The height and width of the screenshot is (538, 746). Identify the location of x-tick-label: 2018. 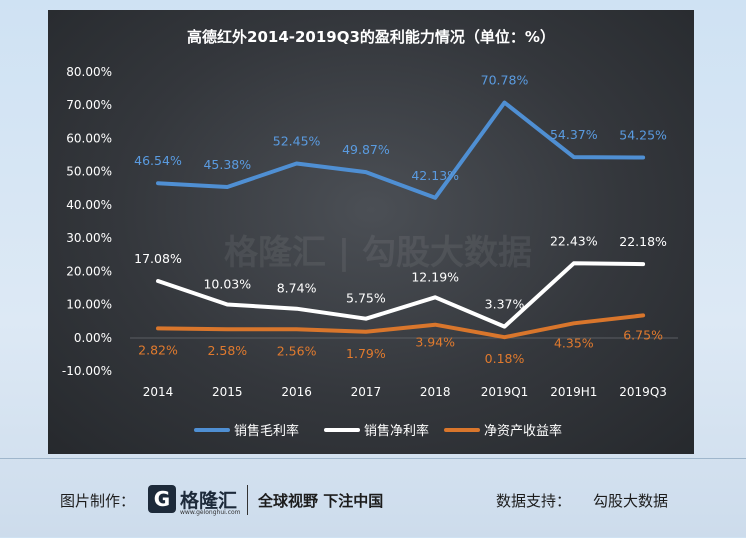
(435, 392).